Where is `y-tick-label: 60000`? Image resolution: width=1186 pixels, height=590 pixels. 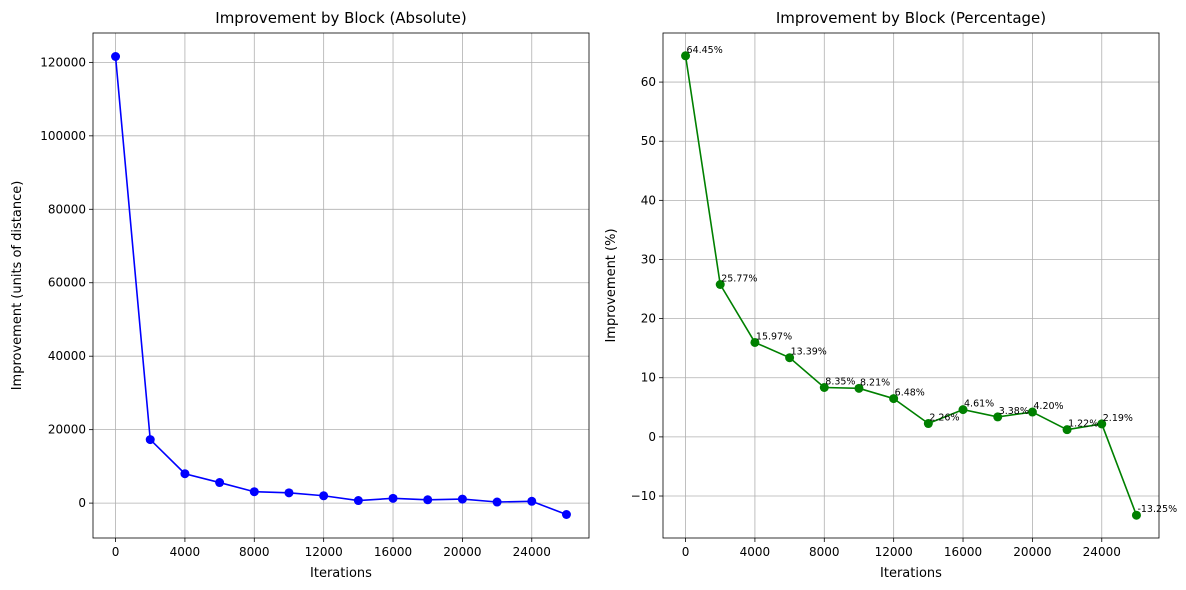
y-tick-label: 60000 is located at coordinates (67, 283).